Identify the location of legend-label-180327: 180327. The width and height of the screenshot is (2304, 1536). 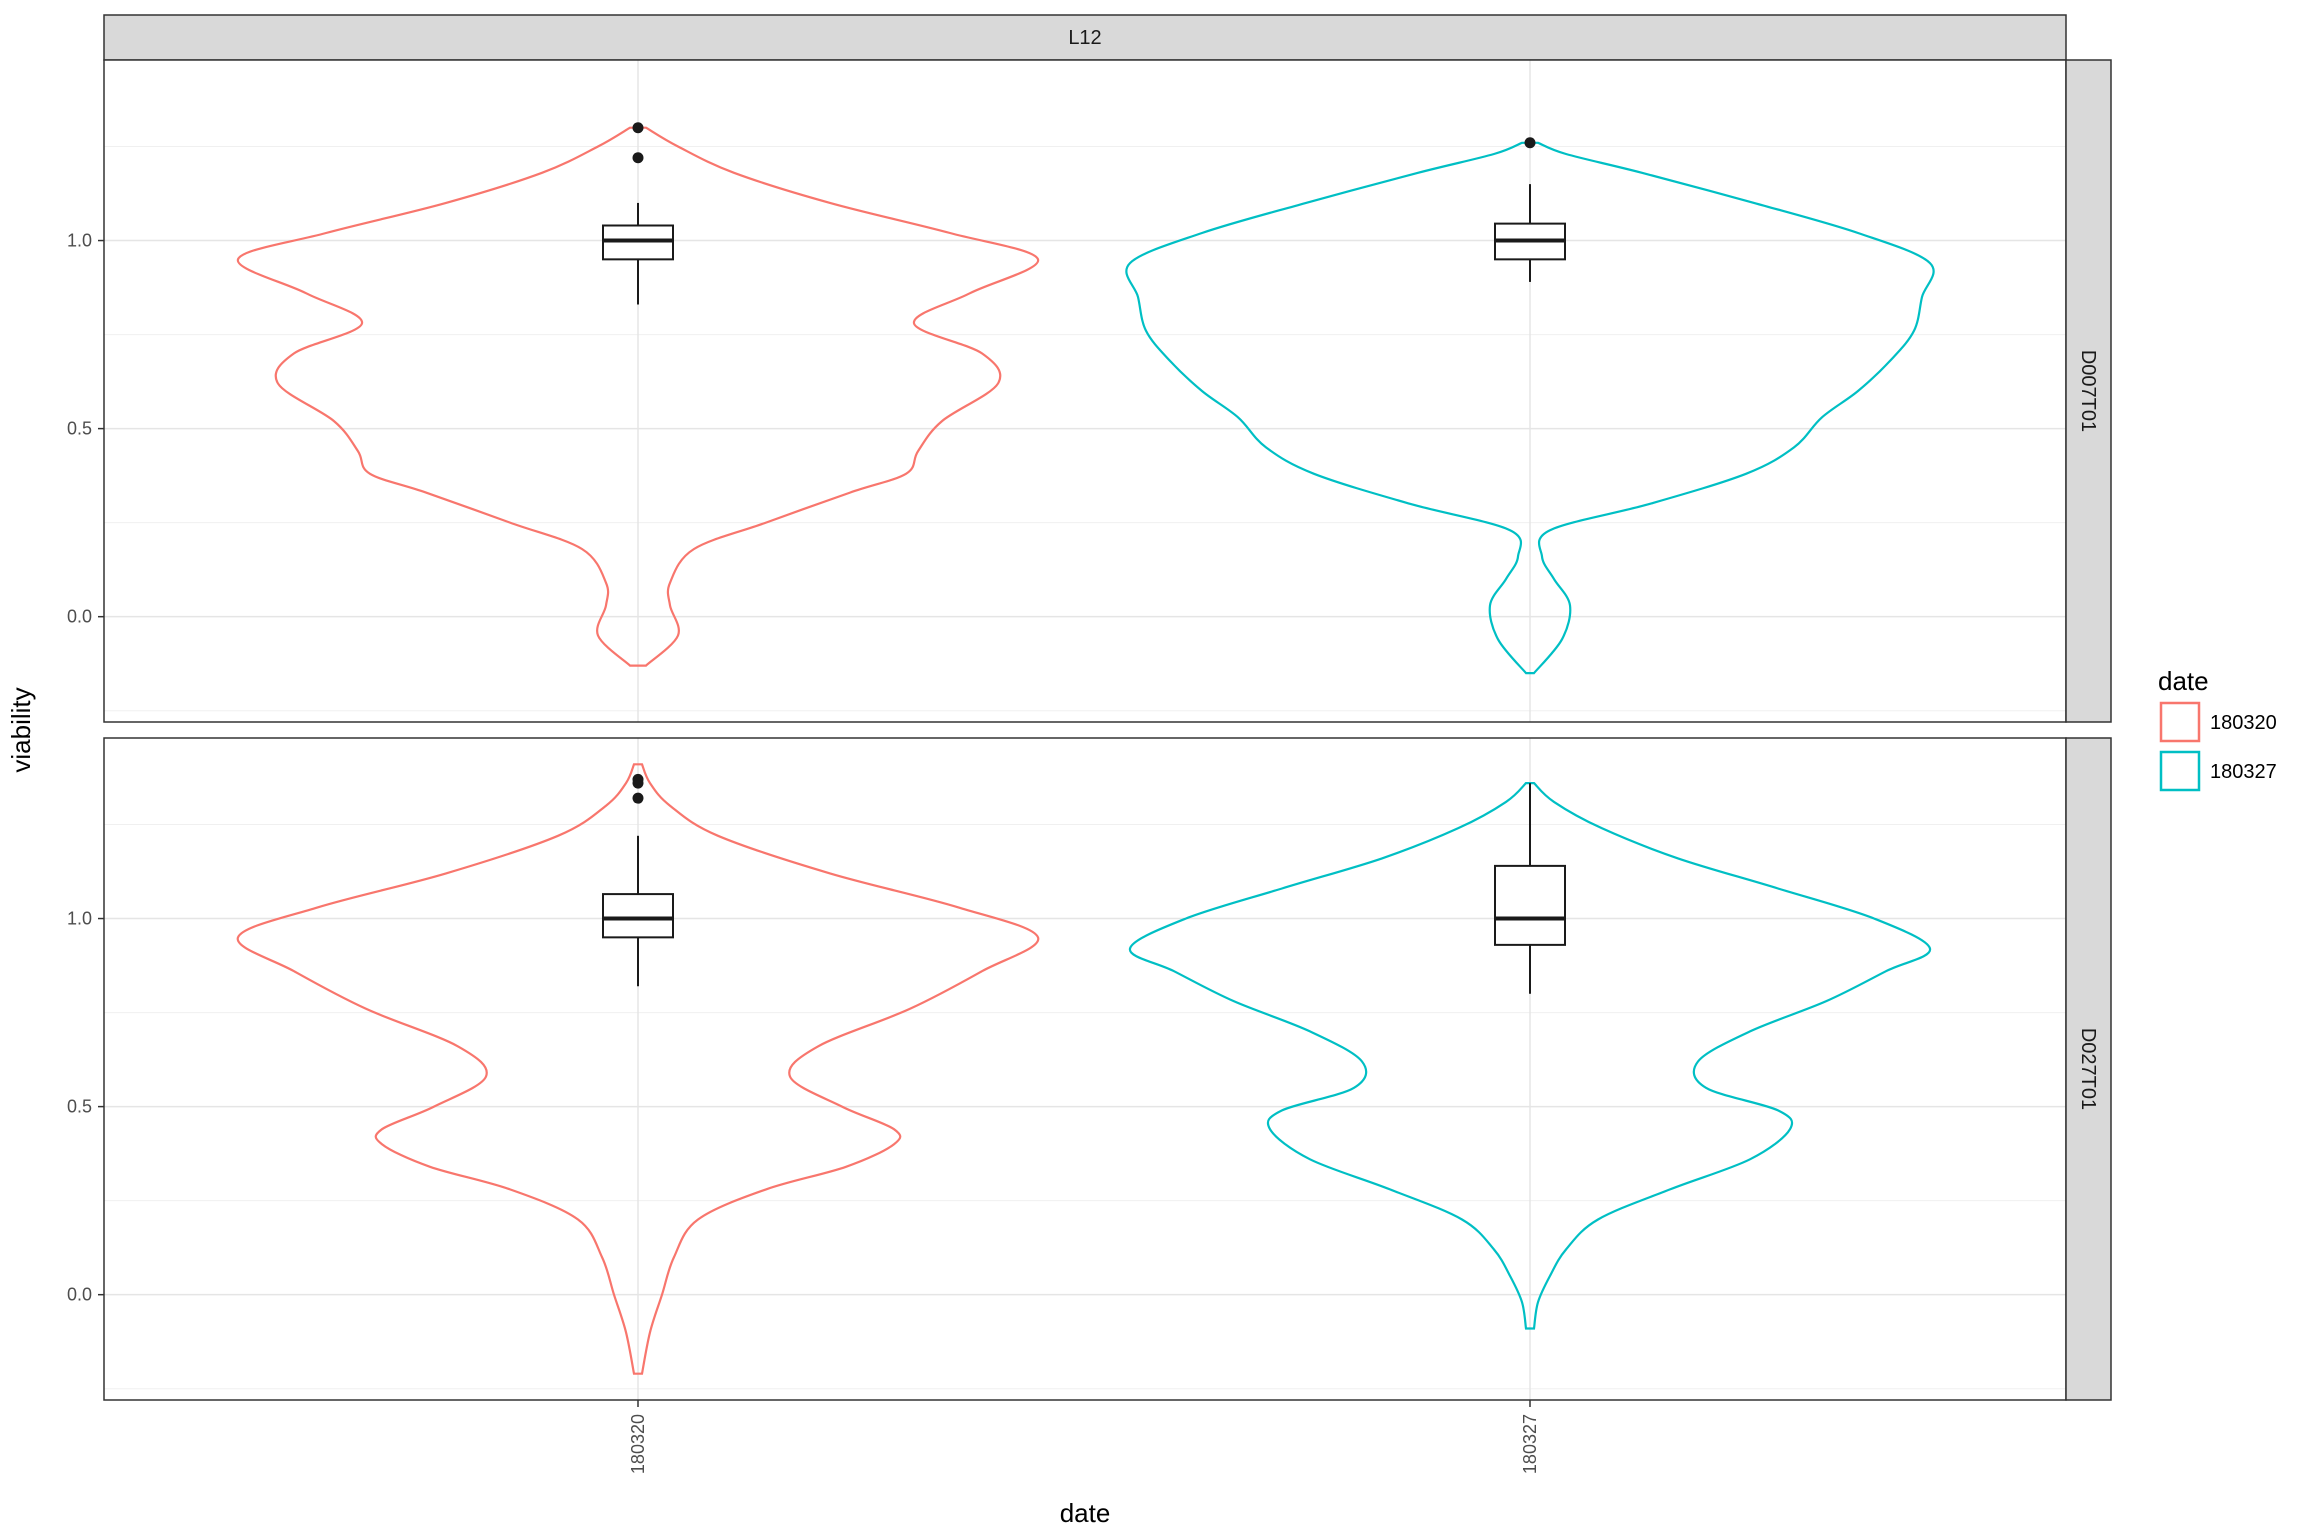
(2243, 772).